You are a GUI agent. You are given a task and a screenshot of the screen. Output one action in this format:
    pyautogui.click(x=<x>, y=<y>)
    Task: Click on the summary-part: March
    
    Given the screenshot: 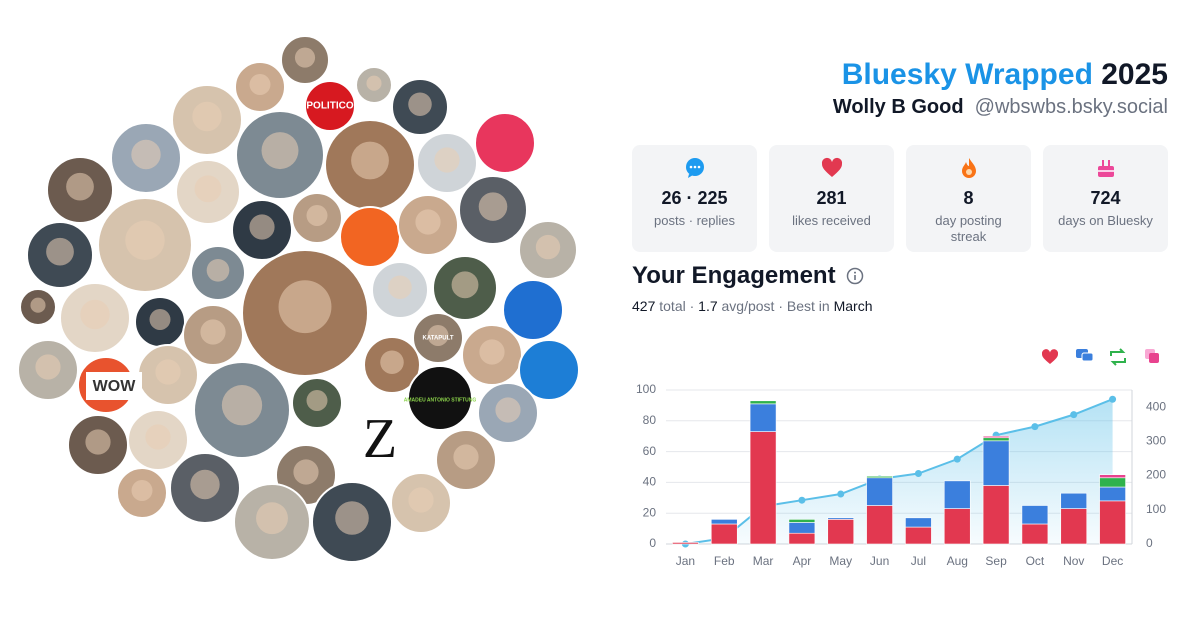 What is the action you would take?
    pyautogui.click(x=853, y=306)
    